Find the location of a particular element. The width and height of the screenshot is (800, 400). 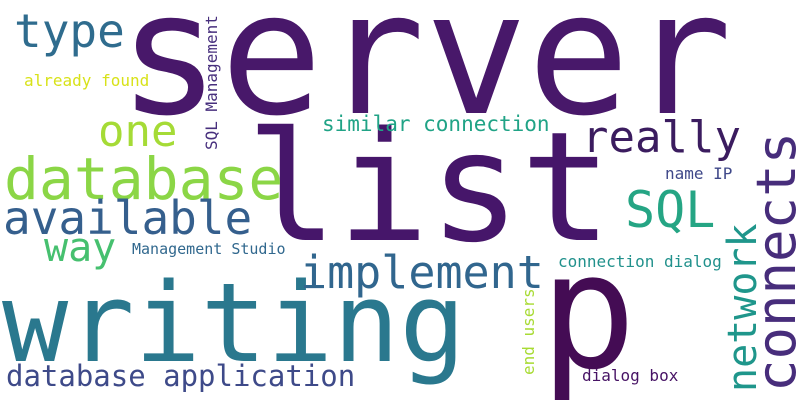

word-type: type is located at coordinates (69, 31).